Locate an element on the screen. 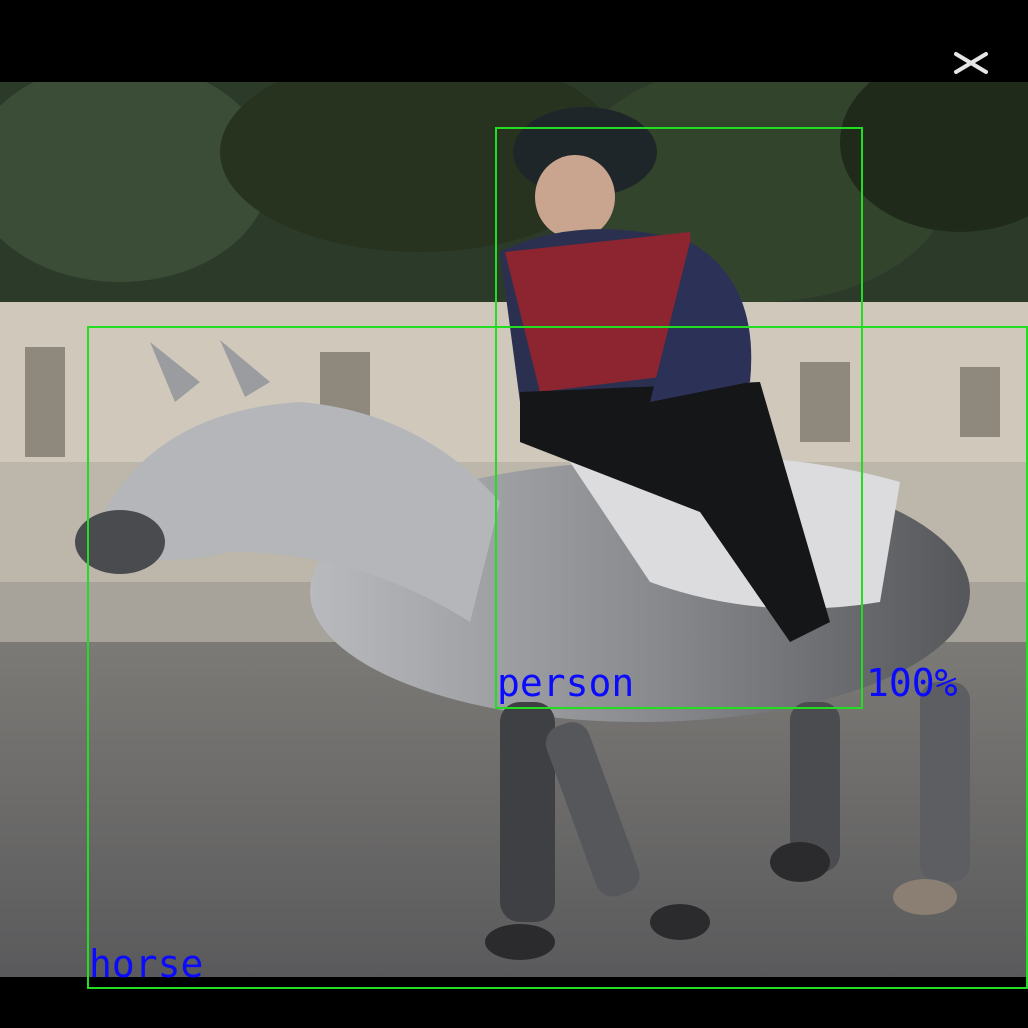  close-icon is located at coordinates (971, 63).